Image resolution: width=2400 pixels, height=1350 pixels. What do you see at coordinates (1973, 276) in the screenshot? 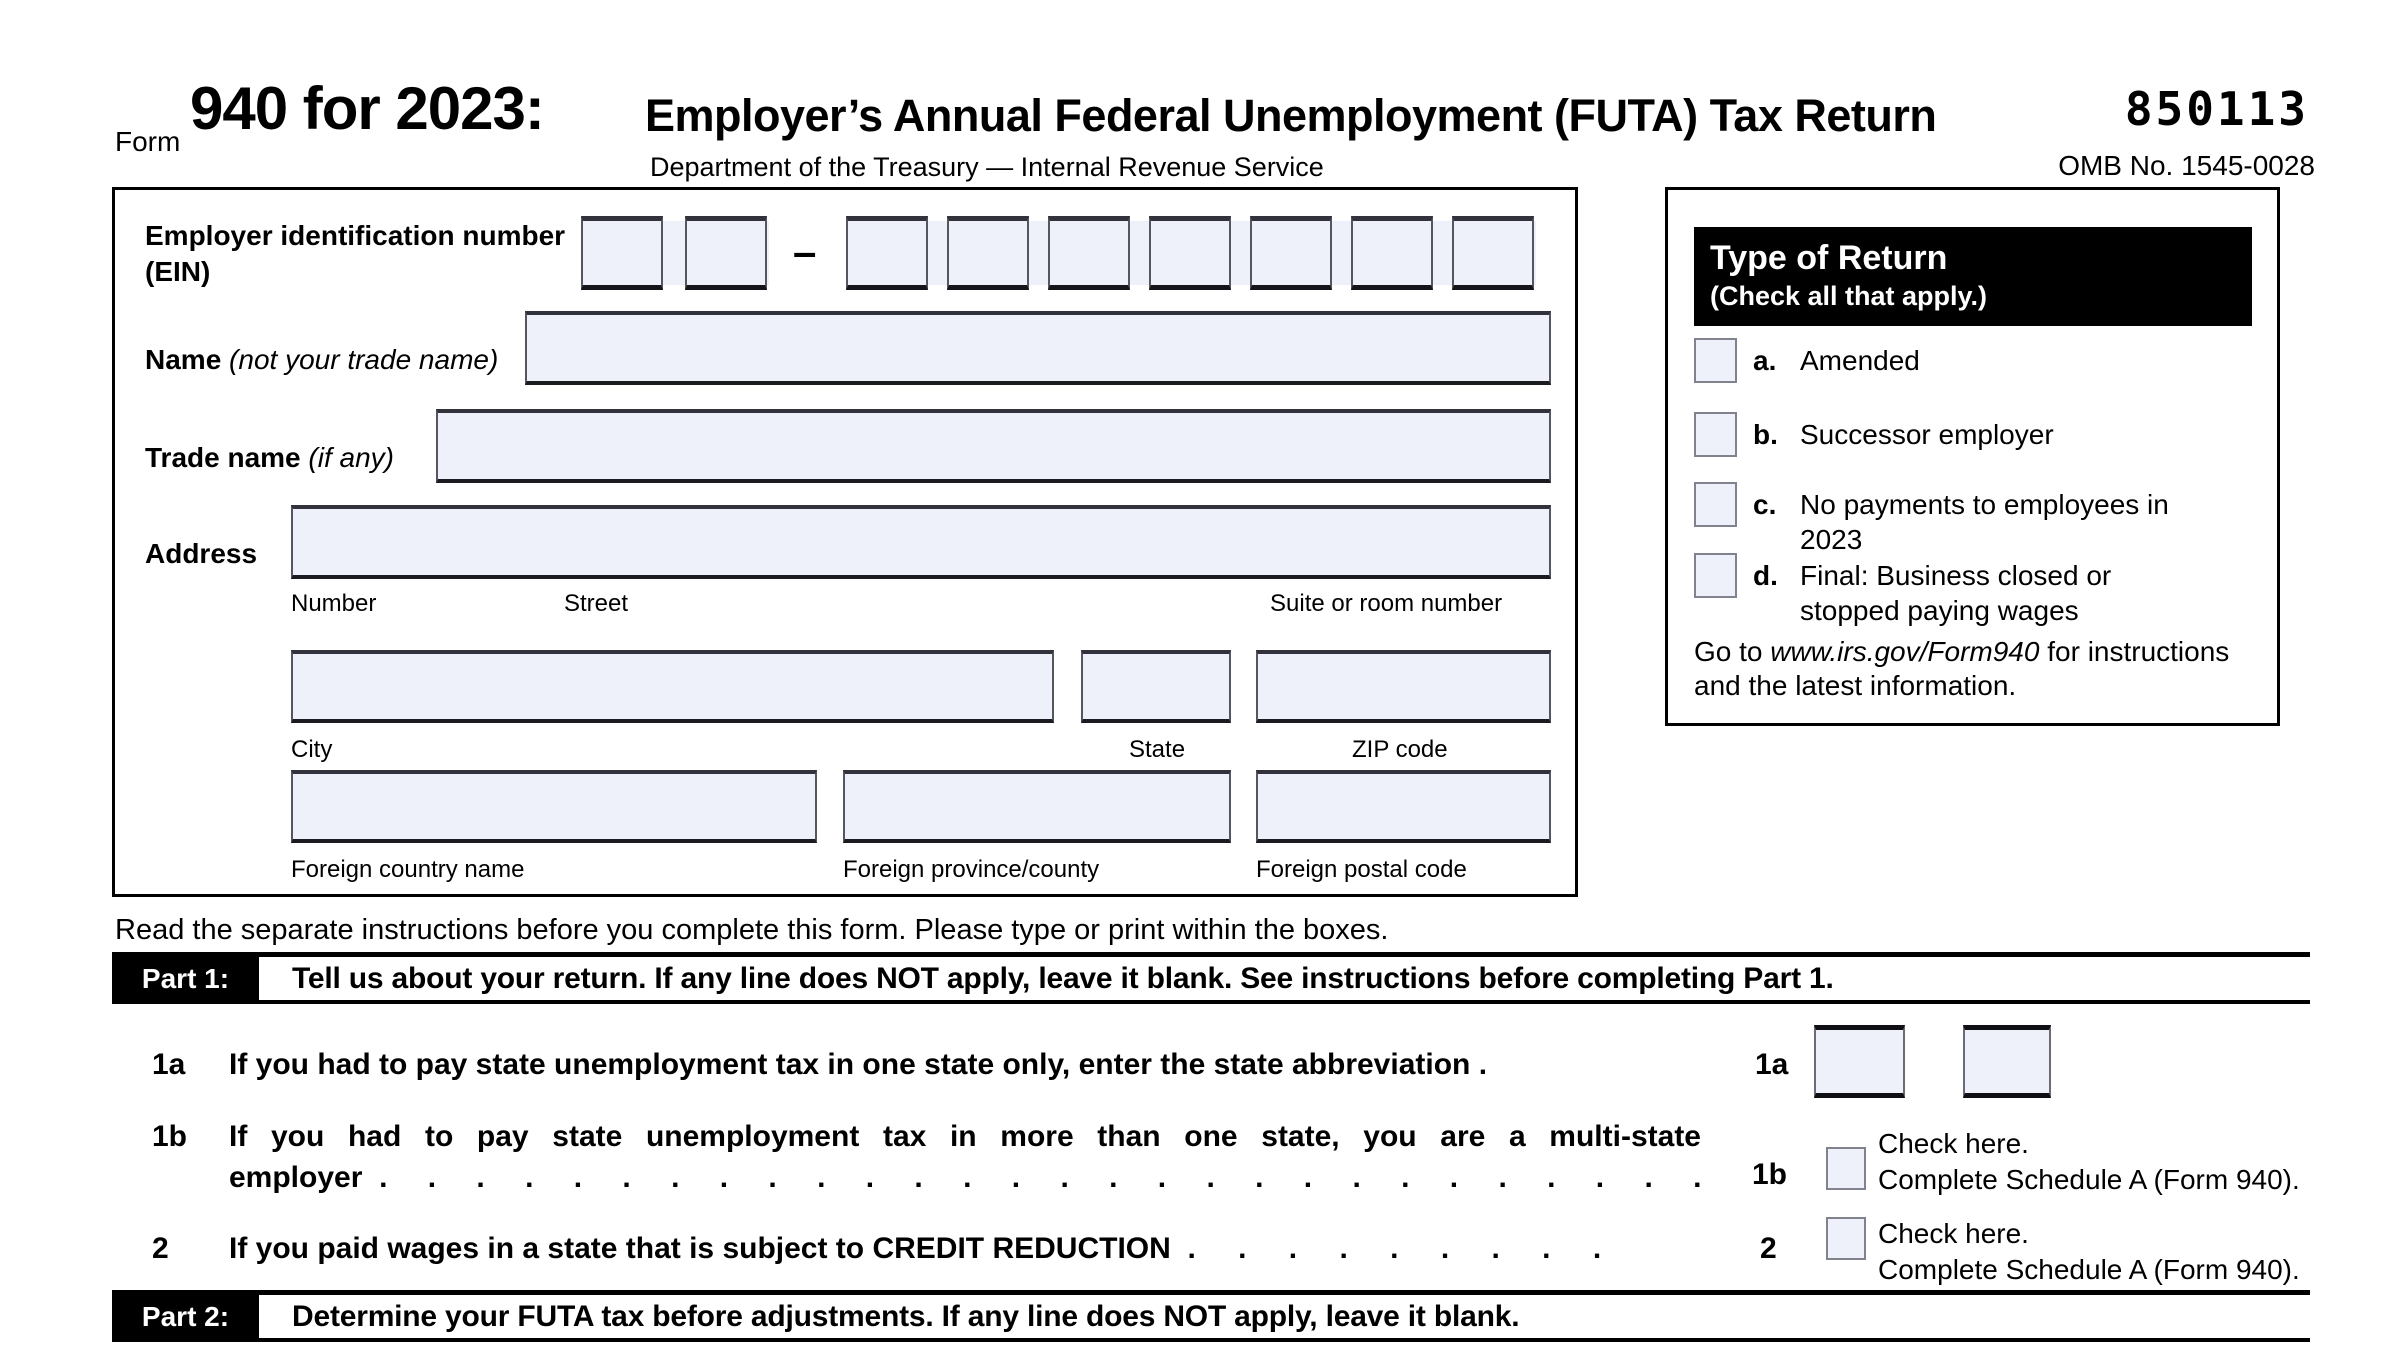
I see `type-of-return-header: Type of Return (Check all that apply.)` at bounding box center [1973, 276].